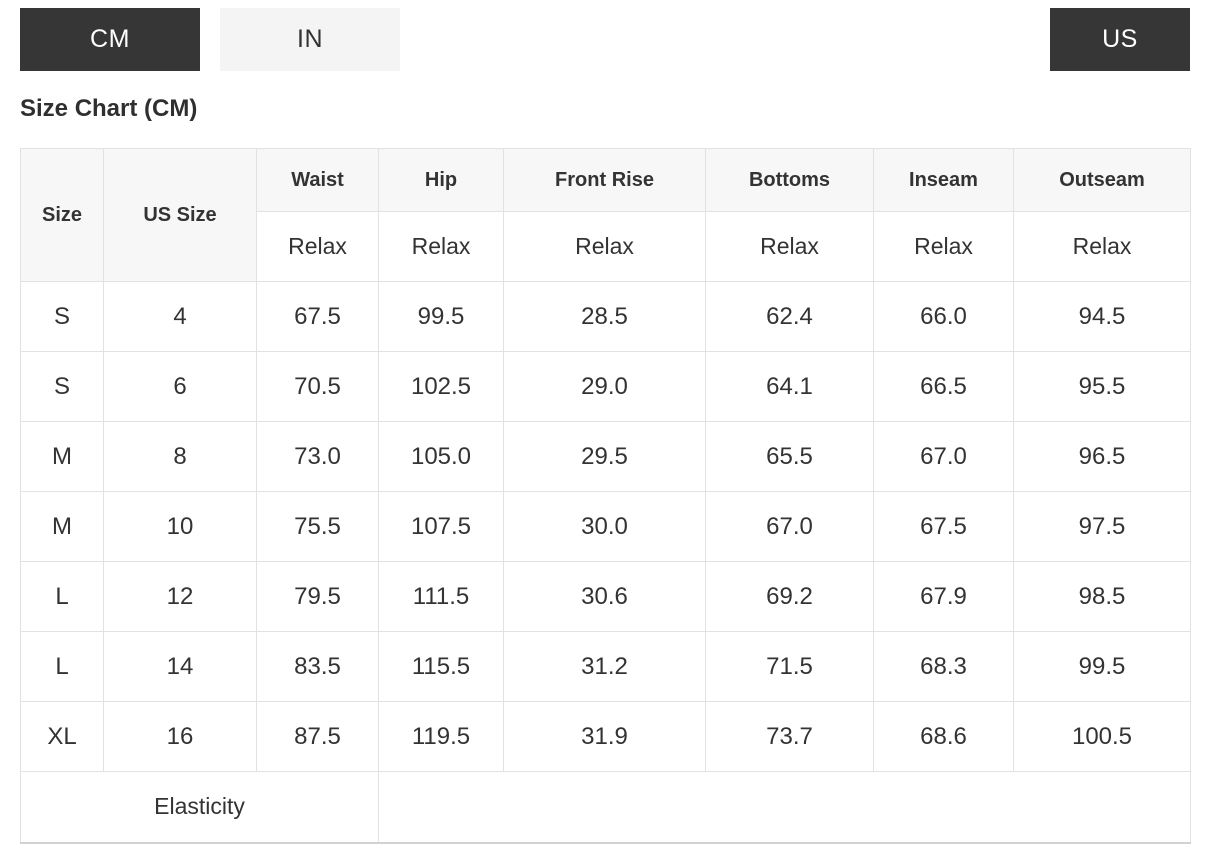 The image size is (1226, 868). What do you see at coordinates (943, 316) in the screenshot?
I see `cell-inseam: 66.0` at bounding box center [943, 316].